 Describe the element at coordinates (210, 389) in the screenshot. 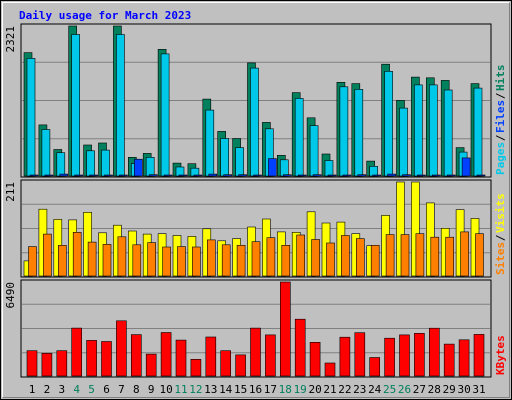

I see `day-label: 13` at that location.